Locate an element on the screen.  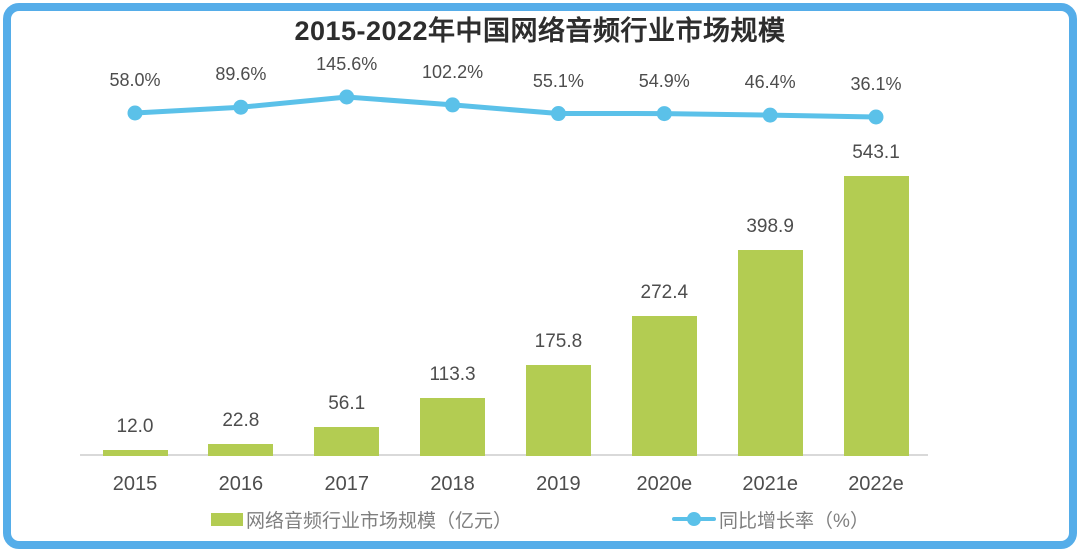
x-axis-label-2017: 2017 is located at coordinates (346, 484).